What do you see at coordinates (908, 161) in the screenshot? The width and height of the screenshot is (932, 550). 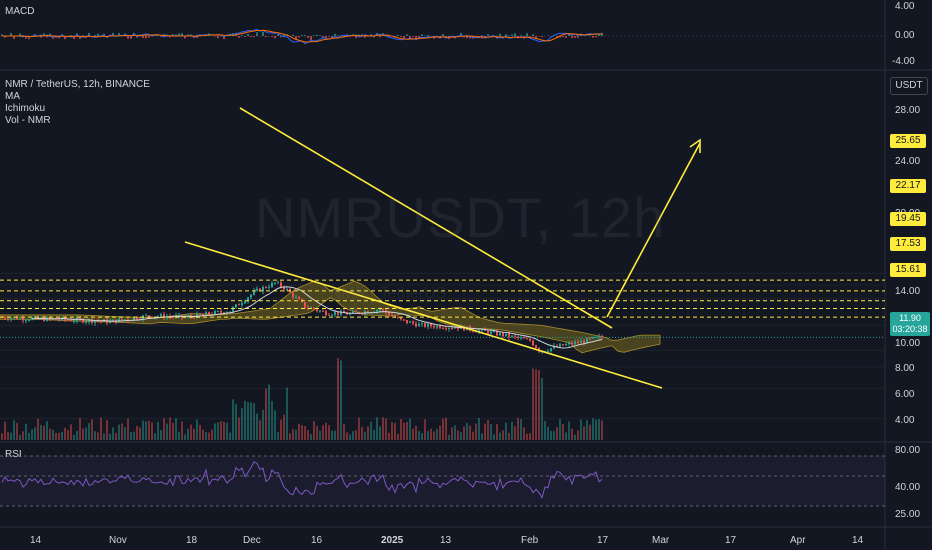 I see `price-tick: 24.00` at bounding box center [908, 161].